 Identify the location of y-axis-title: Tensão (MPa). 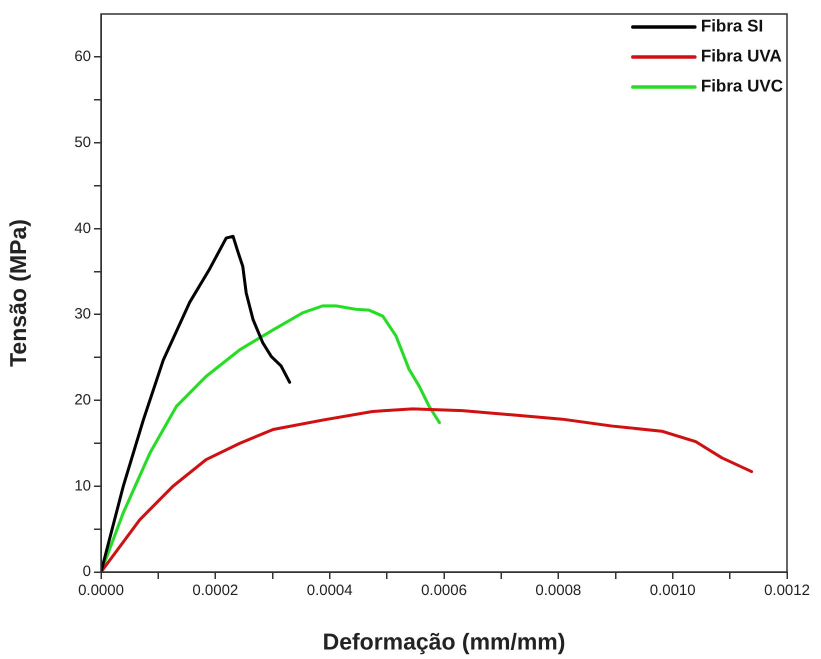
(18, 293).